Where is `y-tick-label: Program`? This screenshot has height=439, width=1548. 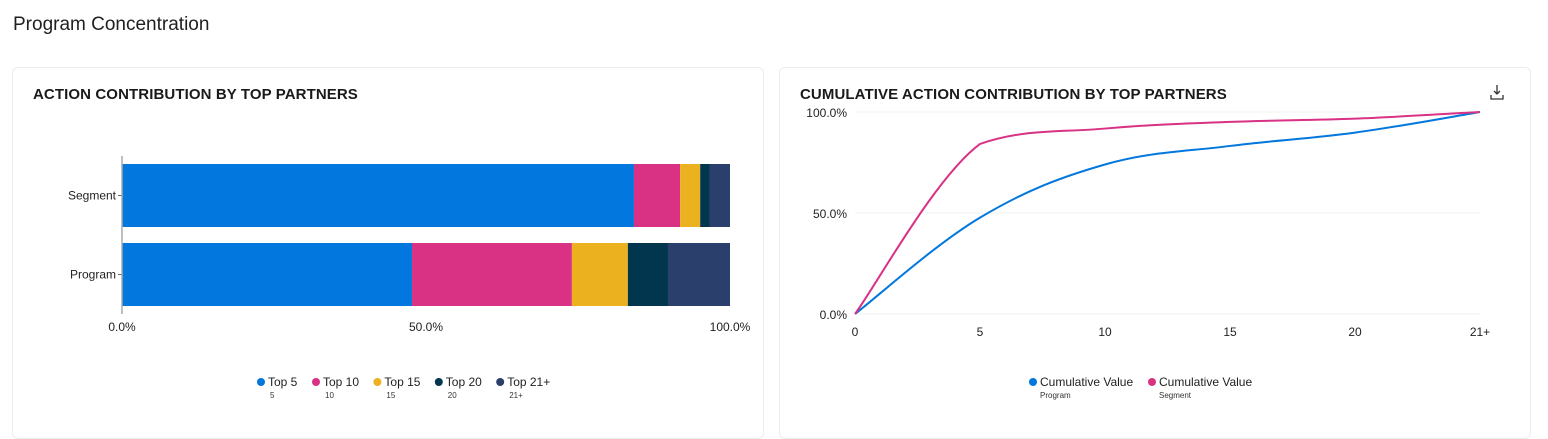 y-tick-label: Program is located at coordinates (93, 275).